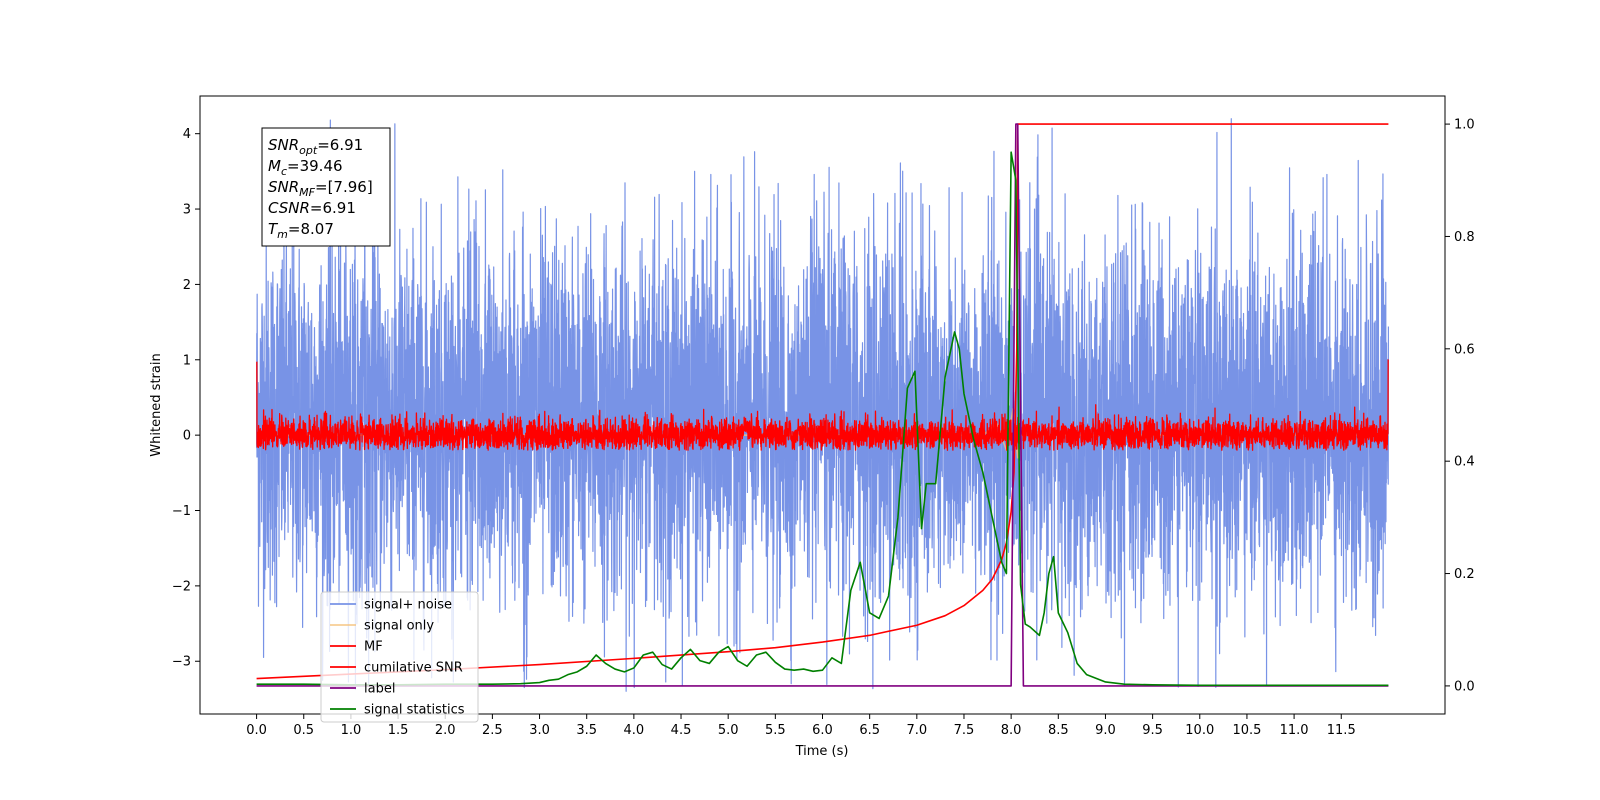 This screenshot has height=800, width=1600. Describe the element at coordinates (1011, 730) in the screenshot. I see `x-tick-label: 8.0` at that location.